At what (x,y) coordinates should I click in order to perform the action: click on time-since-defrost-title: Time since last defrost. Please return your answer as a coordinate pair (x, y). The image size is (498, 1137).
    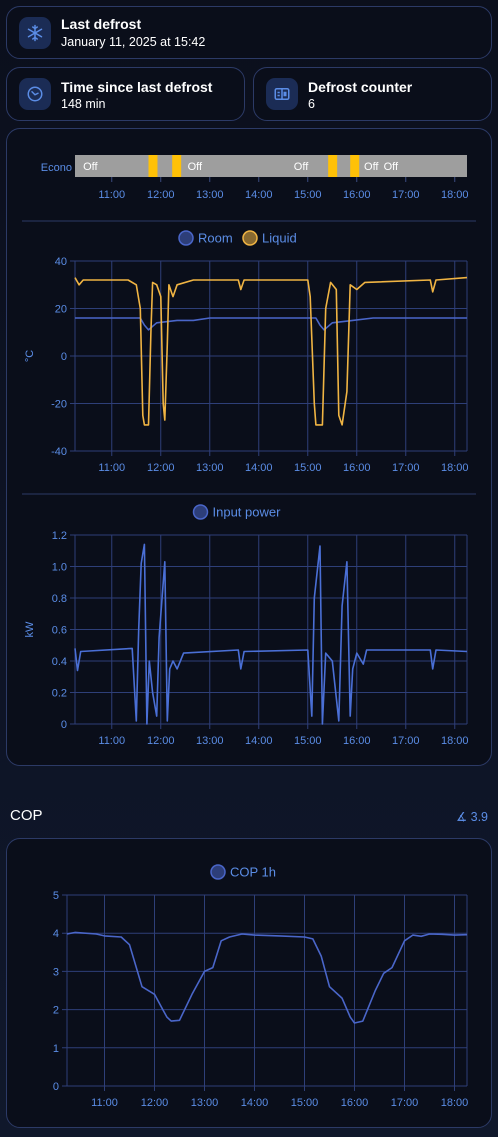
    Looking at the image, I should click on (137, 87).